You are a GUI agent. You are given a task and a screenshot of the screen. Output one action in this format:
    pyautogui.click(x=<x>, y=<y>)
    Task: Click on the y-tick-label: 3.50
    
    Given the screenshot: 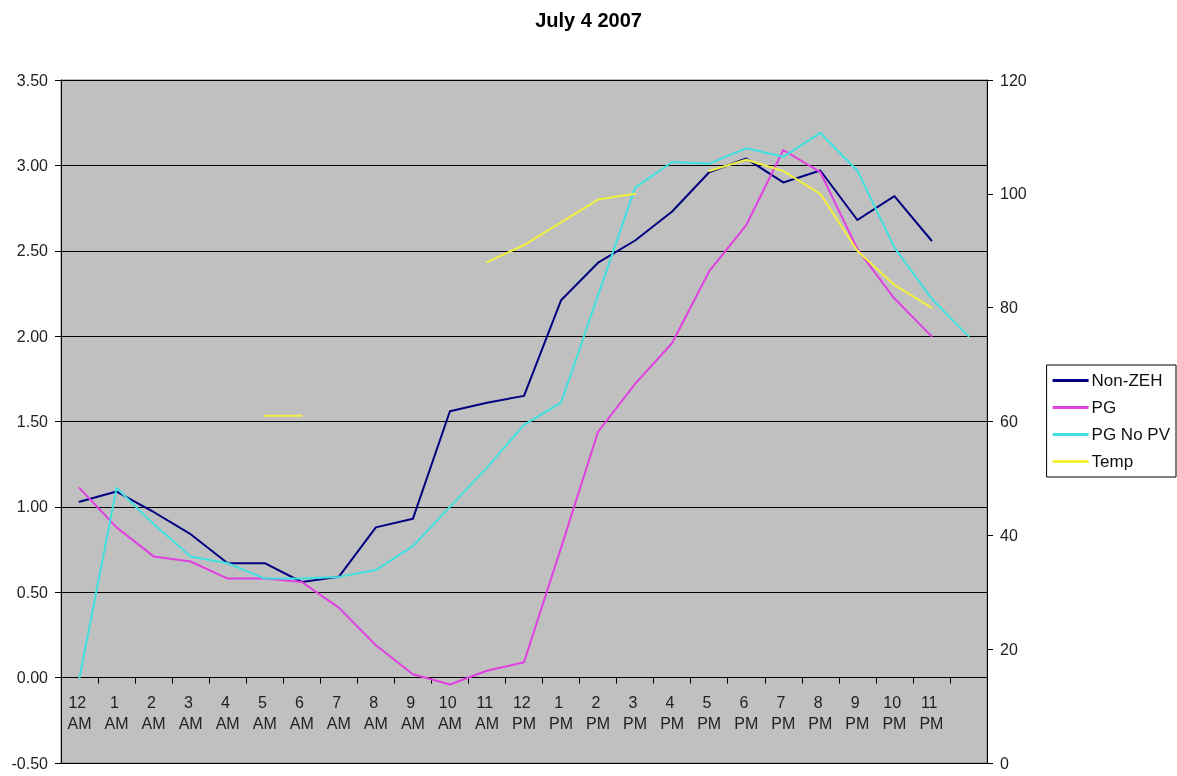 What is the action you would take?
    pyautogui.click(x=32, y=80)
    